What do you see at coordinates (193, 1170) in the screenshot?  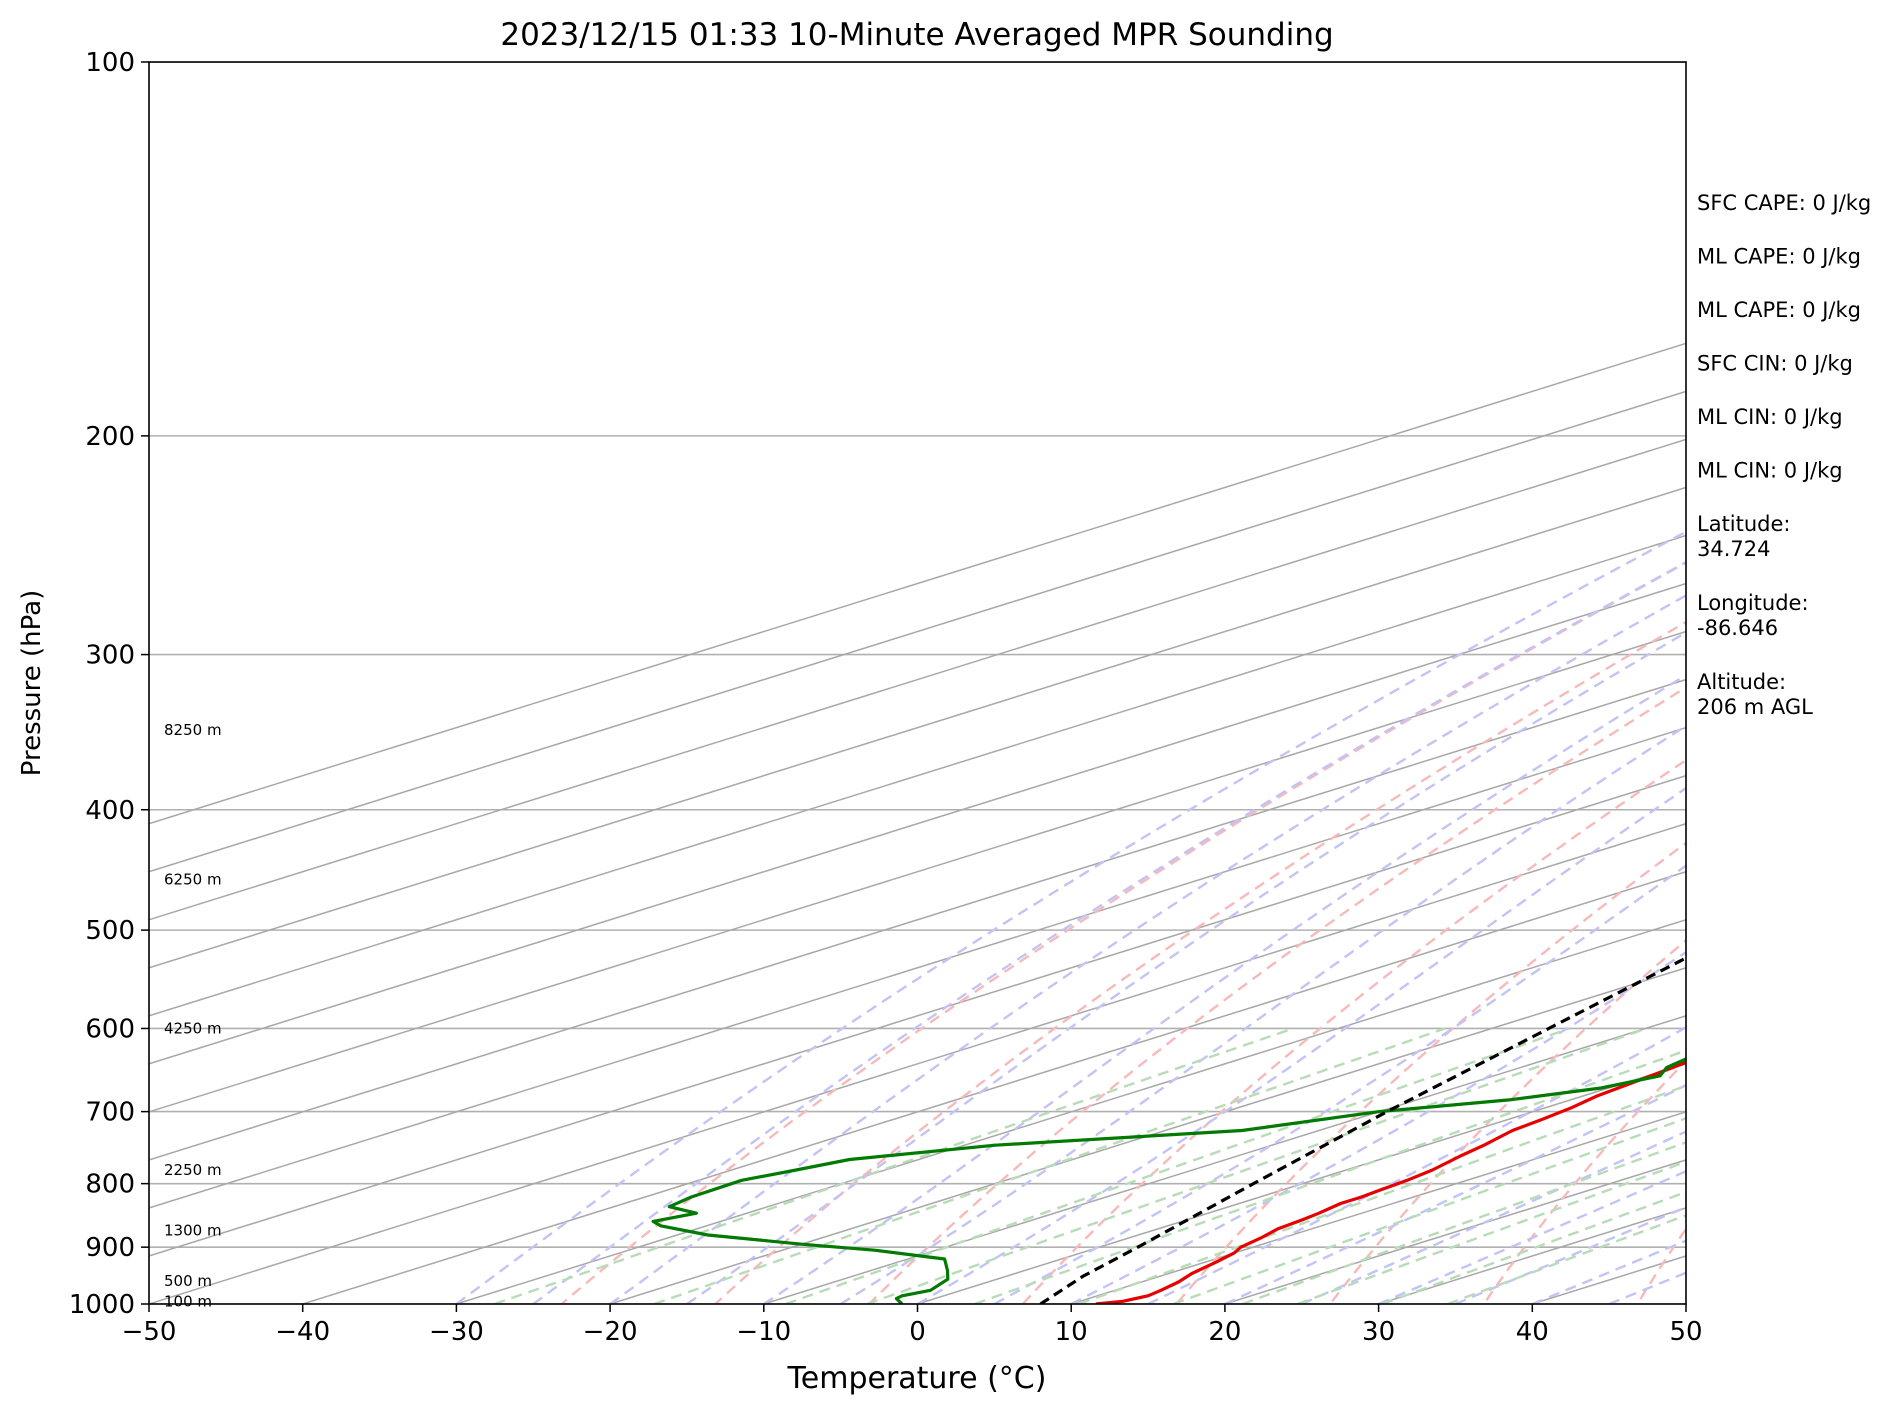 I see `height-label: 2250 m` at bounding box center [193, 1170].